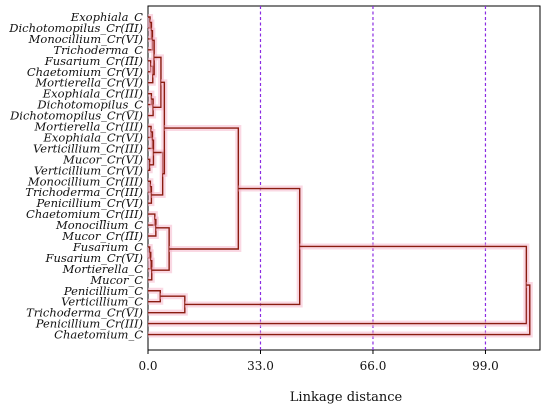 Image resolution: width=550 pixels, height=409 pixels. Describe the element at coordinates (89, 203) in the screenshot. I see `leaf-label: Penicillium_Cr(VI)` at that location.